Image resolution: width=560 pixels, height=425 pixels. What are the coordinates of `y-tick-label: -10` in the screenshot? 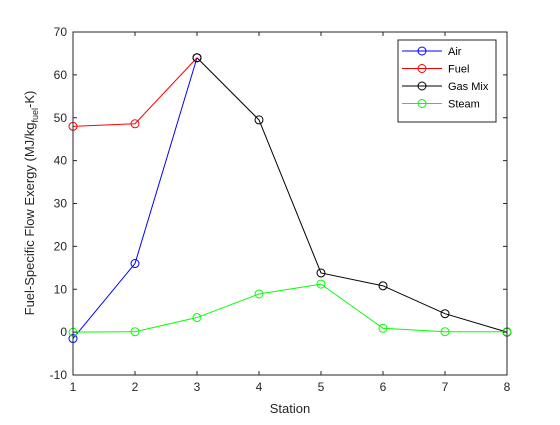 It's located at (59, 375).